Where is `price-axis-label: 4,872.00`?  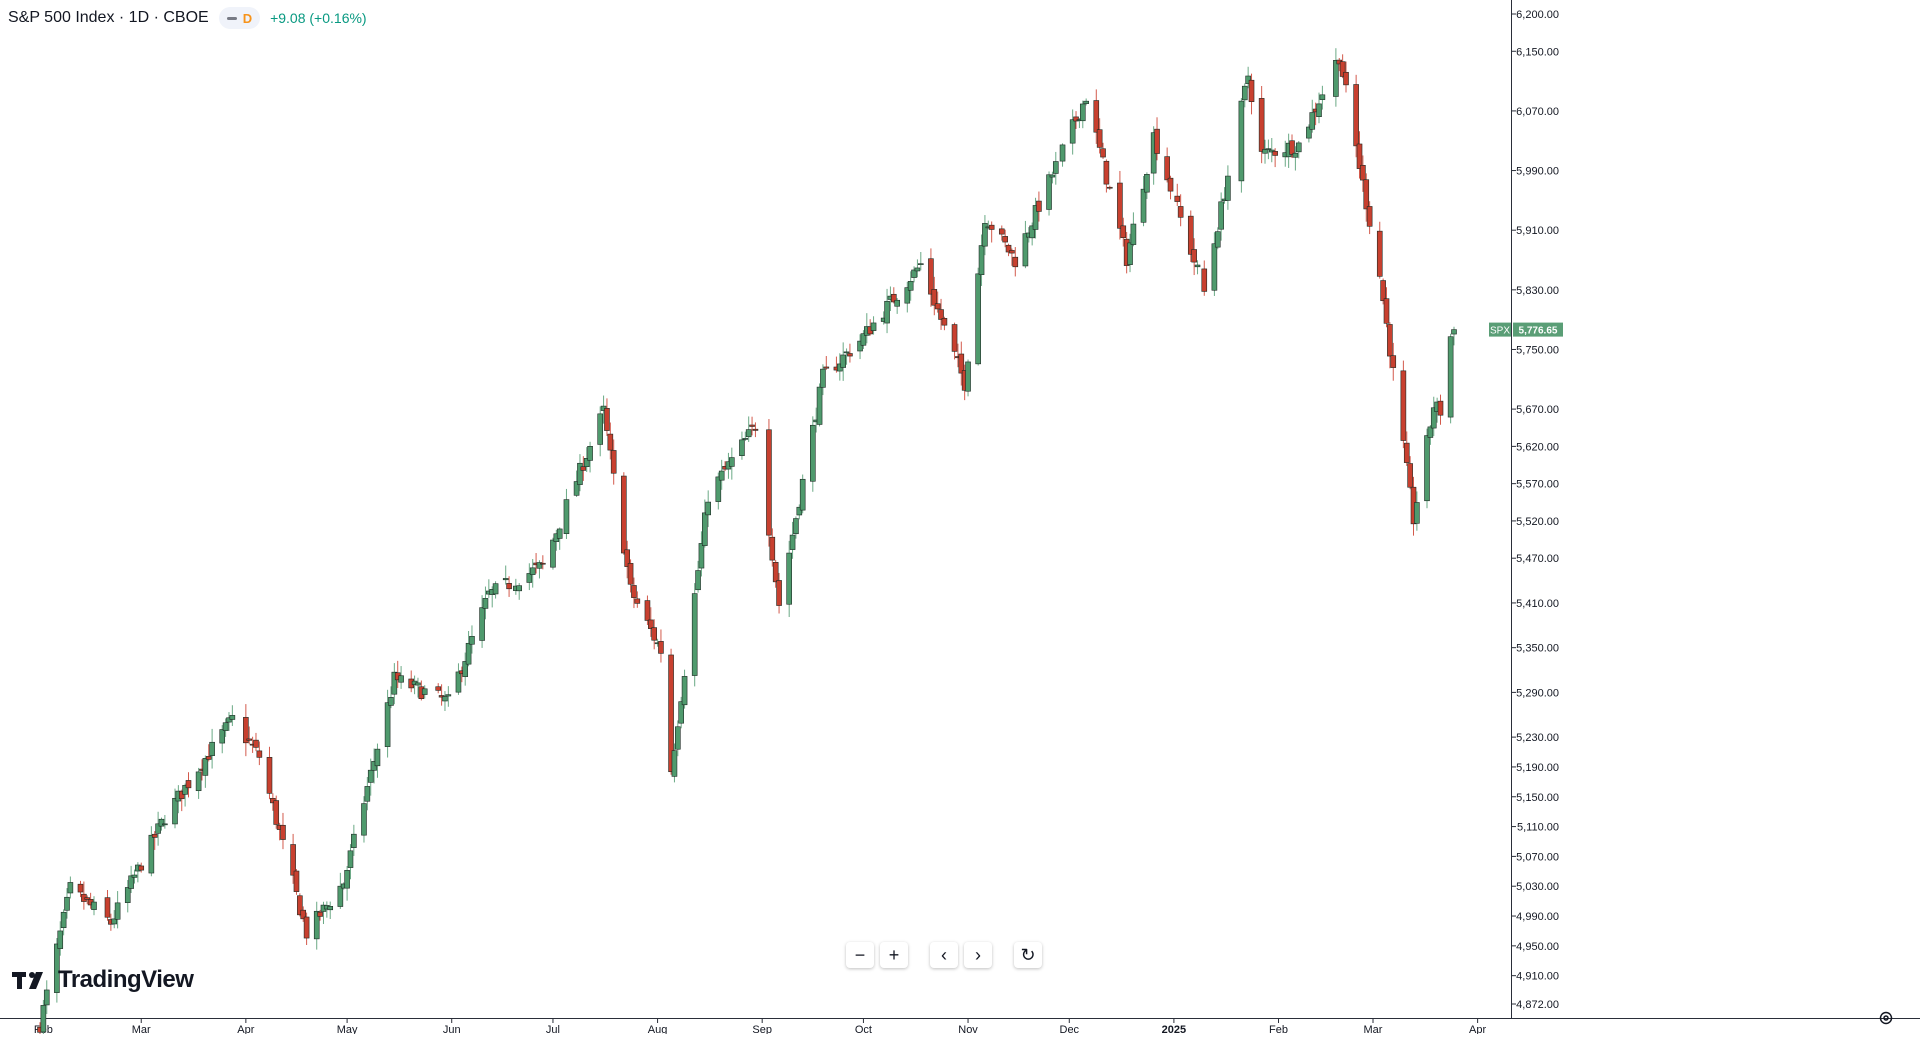
price-axis-label: 4,872.00 is located at coordinates (1537, 1005).